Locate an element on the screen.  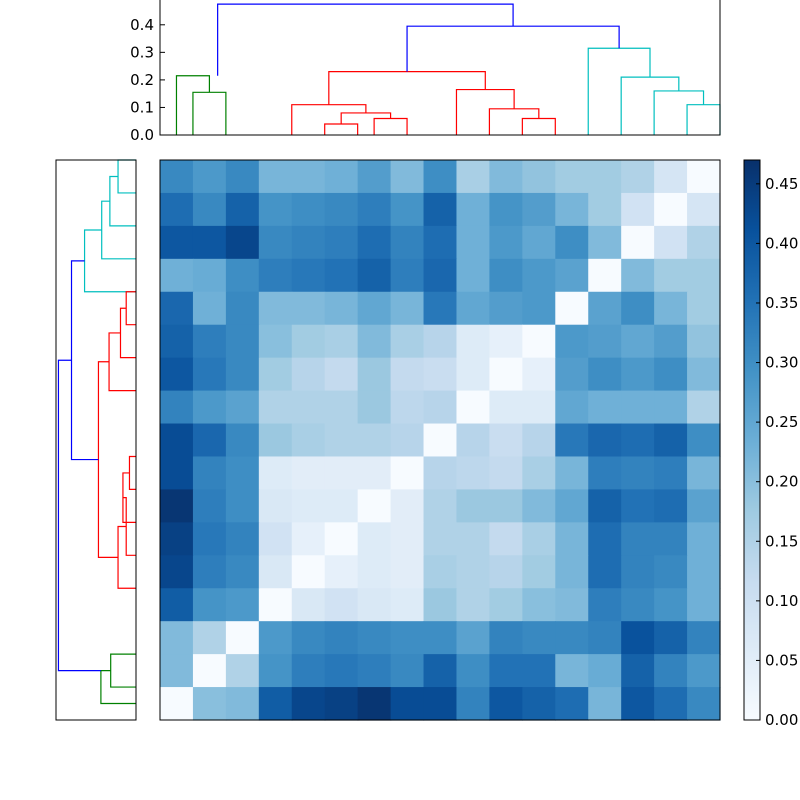
heatmap-cell-r5-c4 is located at coordinates (308, 341).